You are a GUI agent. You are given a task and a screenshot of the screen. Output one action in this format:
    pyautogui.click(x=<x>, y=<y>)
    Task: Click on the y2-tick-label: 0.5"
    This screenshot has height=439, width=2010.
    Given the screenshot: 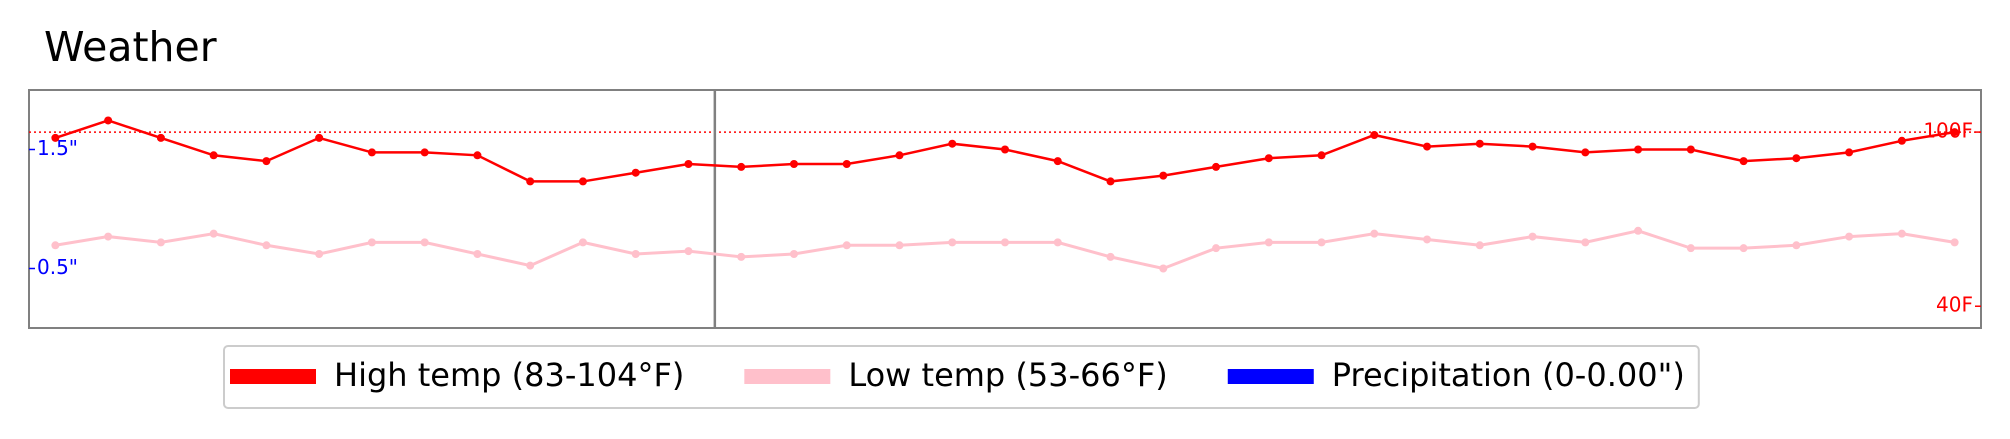 What is the action you would take?
    pyautogui.click(x=57, y=267)
    